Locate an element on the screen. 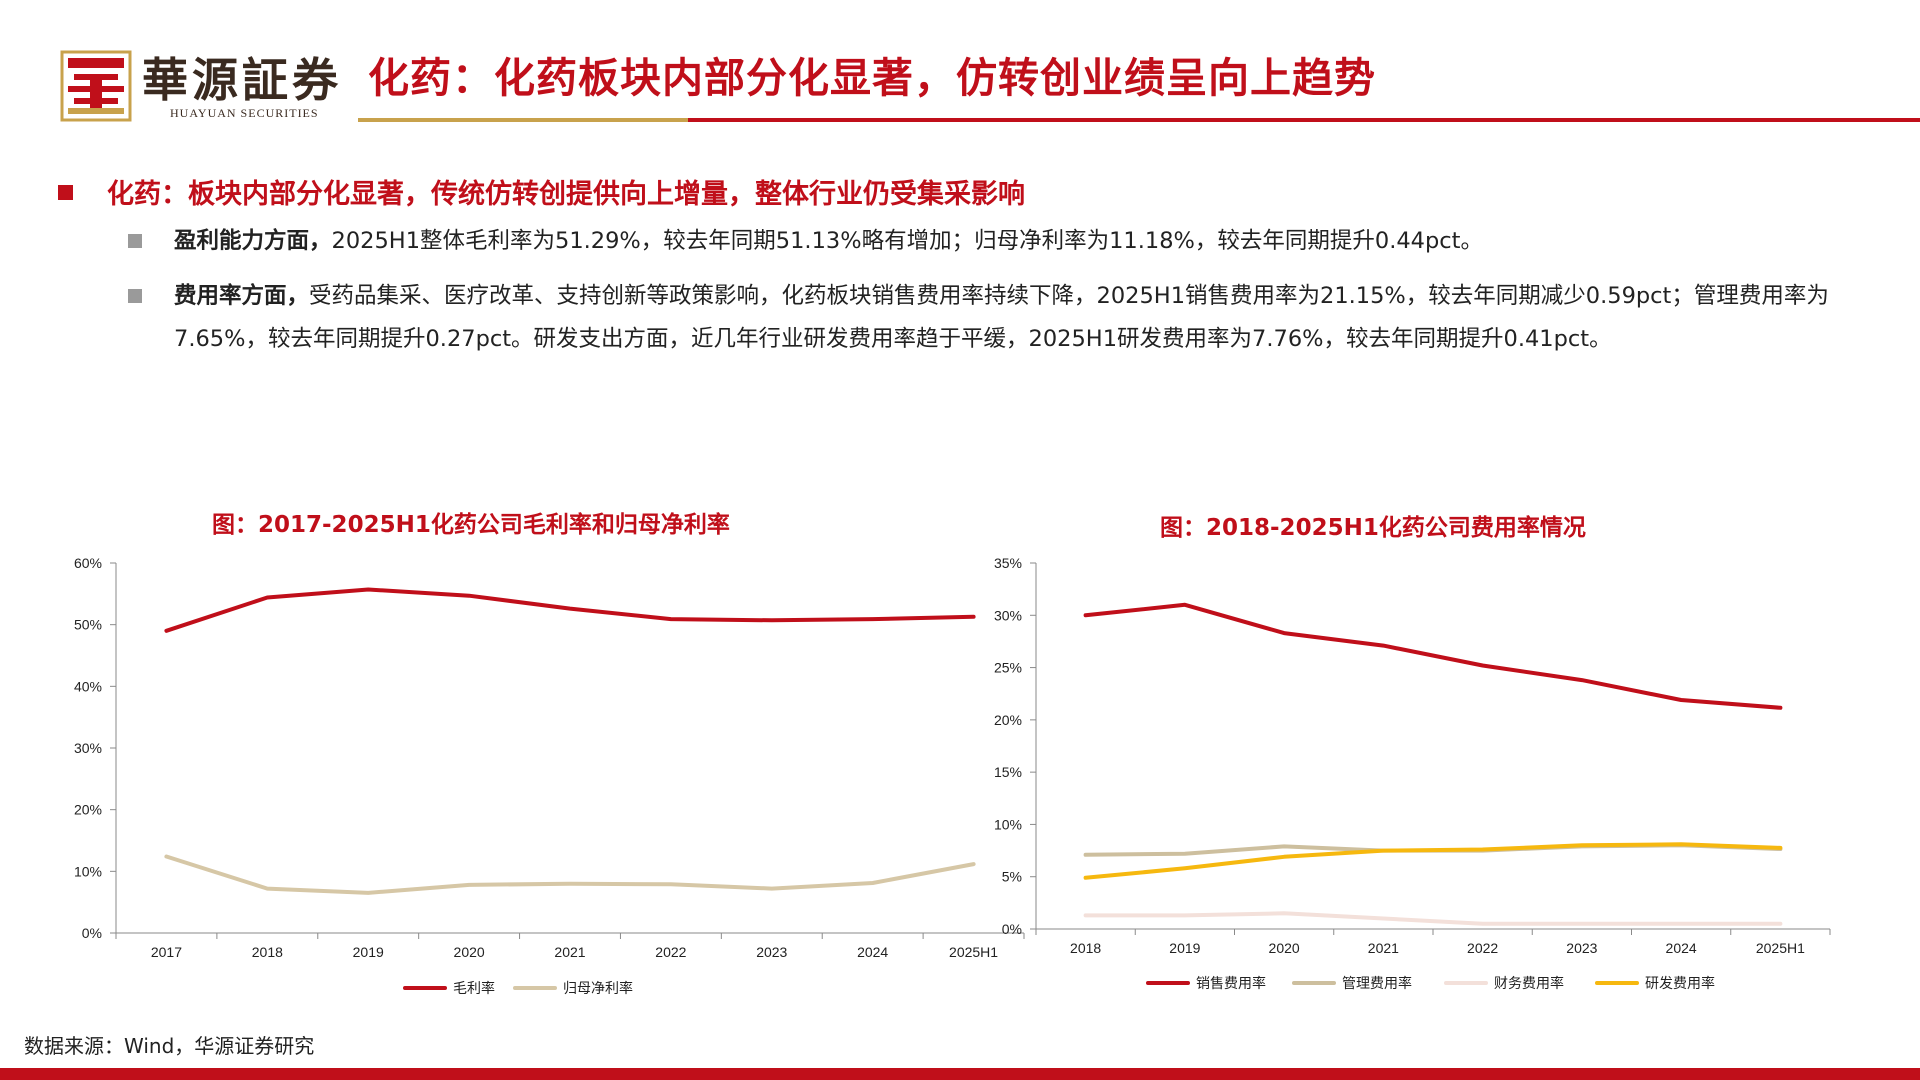  data-source-note: 数据来源：Wind，华源证券研究 is located at coordinates (169, 1046).